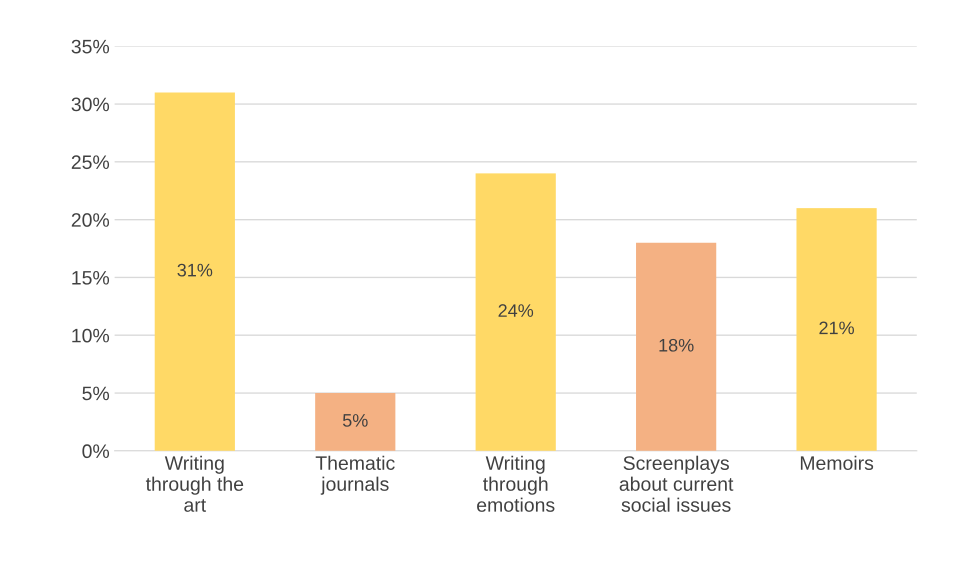 The width and height of the screenshot is (955, 578). What do you see at coordinates (91, 335) in the screenshot?
I see `y-tick-label: 10%` at bounding box center [91, 335].